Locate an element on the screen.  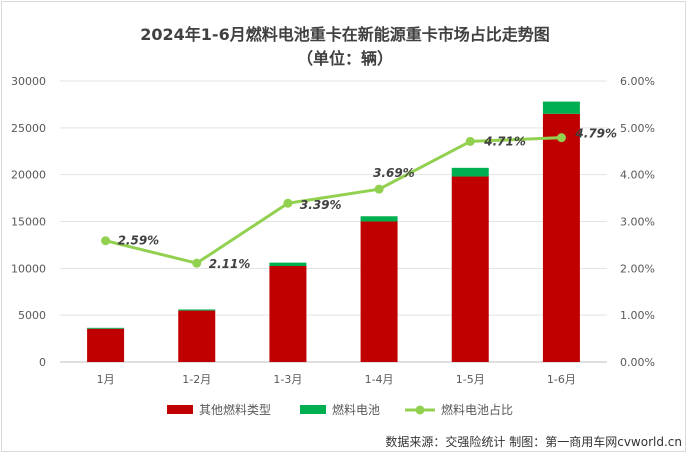
legend-label: 燃料电池 is located at coordinates (356, 409).